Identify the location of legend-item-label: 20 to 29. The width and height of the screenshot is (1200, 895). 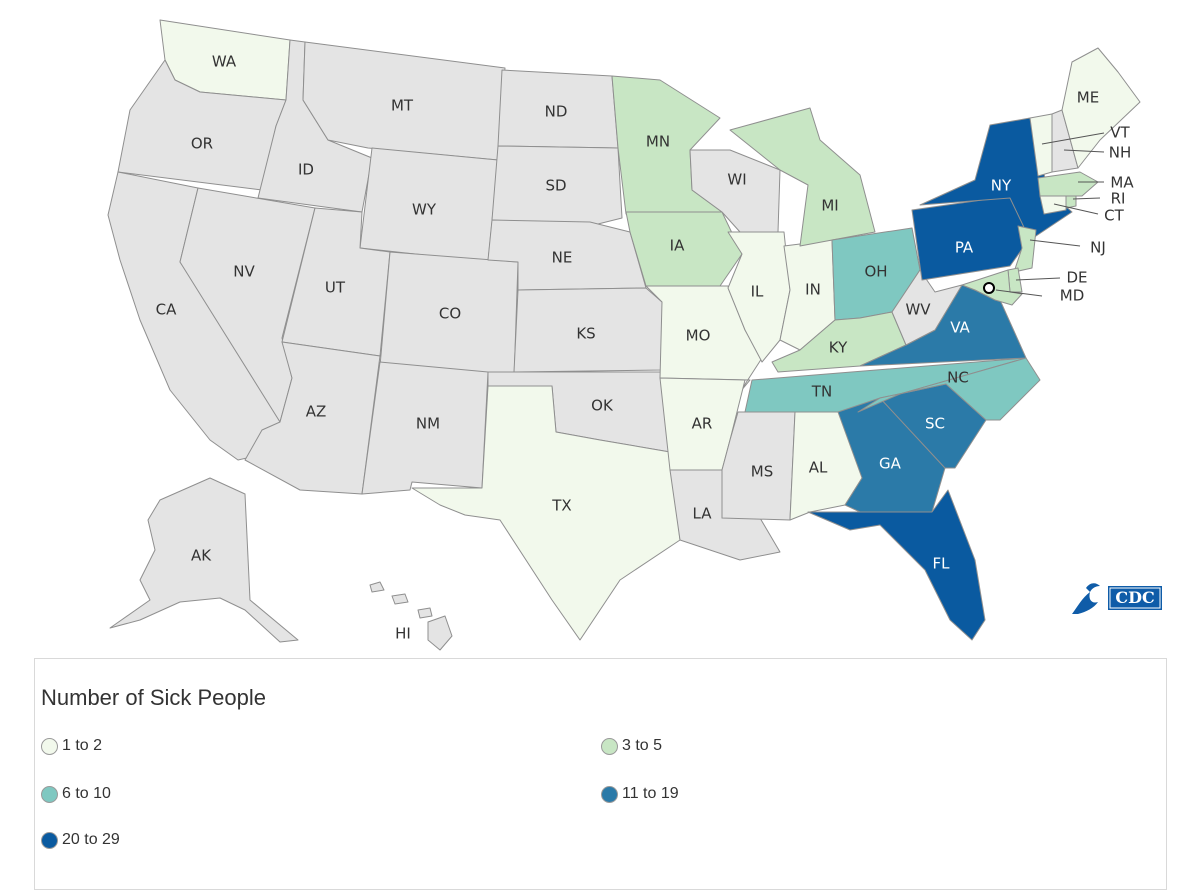
(91, 839).